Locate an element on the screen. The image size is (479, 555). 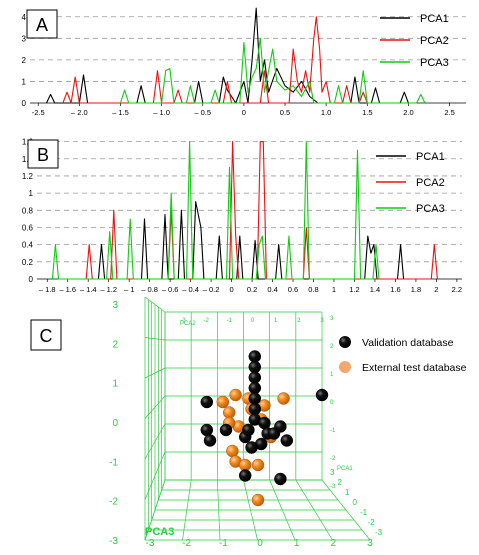
panel-b-x-tick-label: – 1.8 is located at coordinates (47, 289).